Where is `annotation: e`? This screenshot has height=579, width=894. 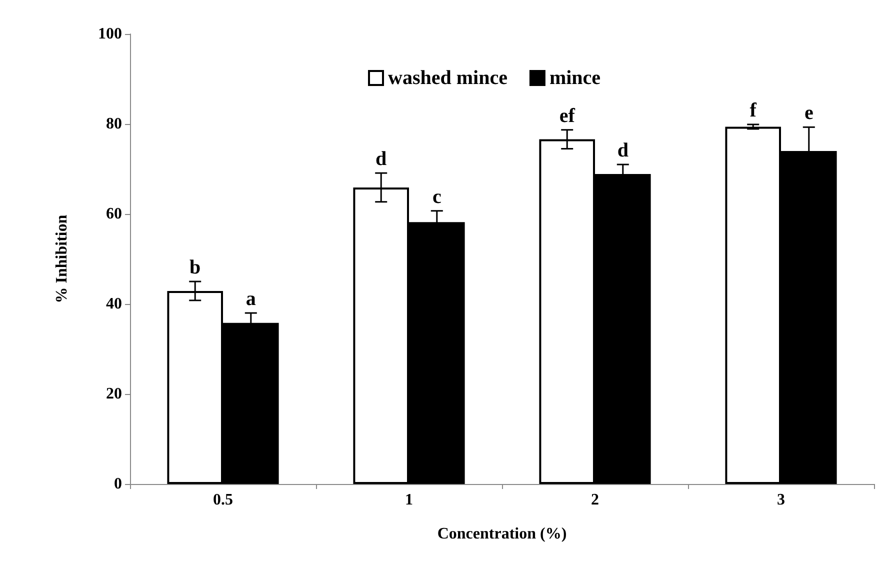 annotation: e is located at coordinates (809, 113).